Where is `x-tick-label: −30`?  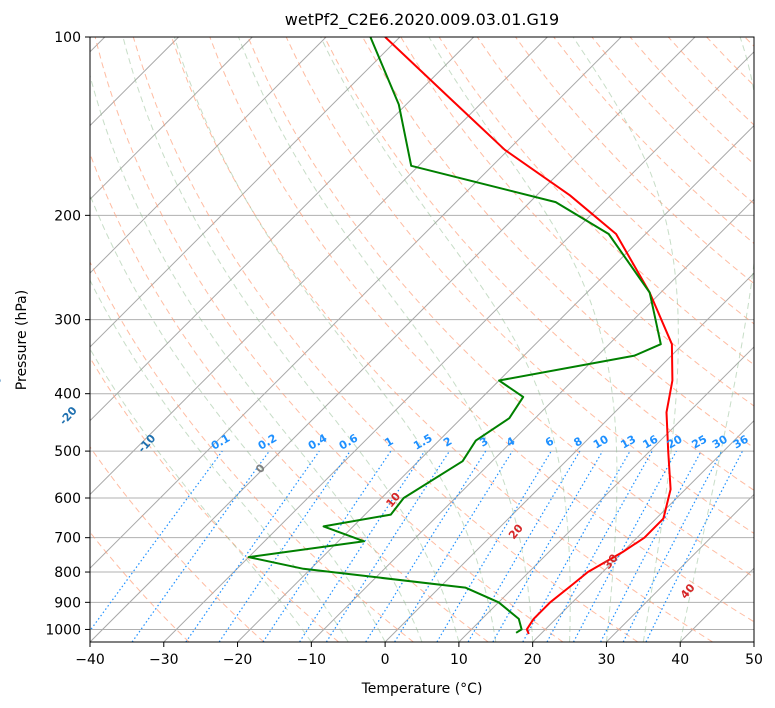 x-tick-label: −30 is located at coordinates (164, 660).